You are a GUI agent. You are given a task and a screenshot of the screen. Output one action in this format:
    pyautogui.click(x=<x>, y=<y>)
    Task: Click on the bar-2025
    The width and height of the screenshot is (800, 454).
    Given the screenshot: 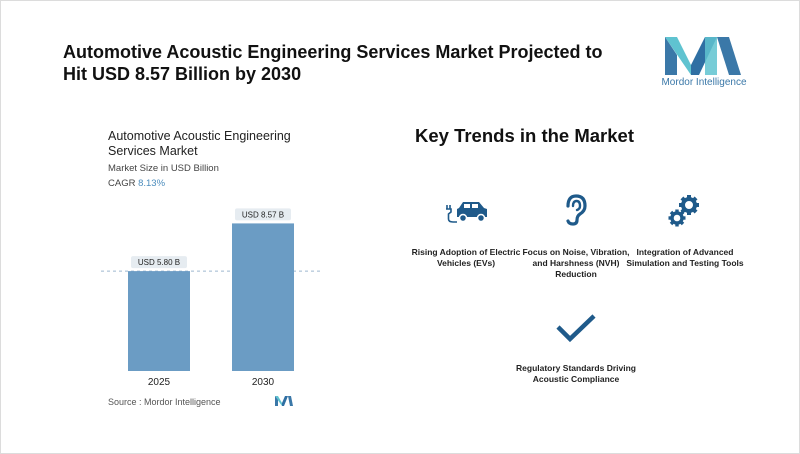 What is the action you would take?
    pyautogui.click(x=159, y=321)
    